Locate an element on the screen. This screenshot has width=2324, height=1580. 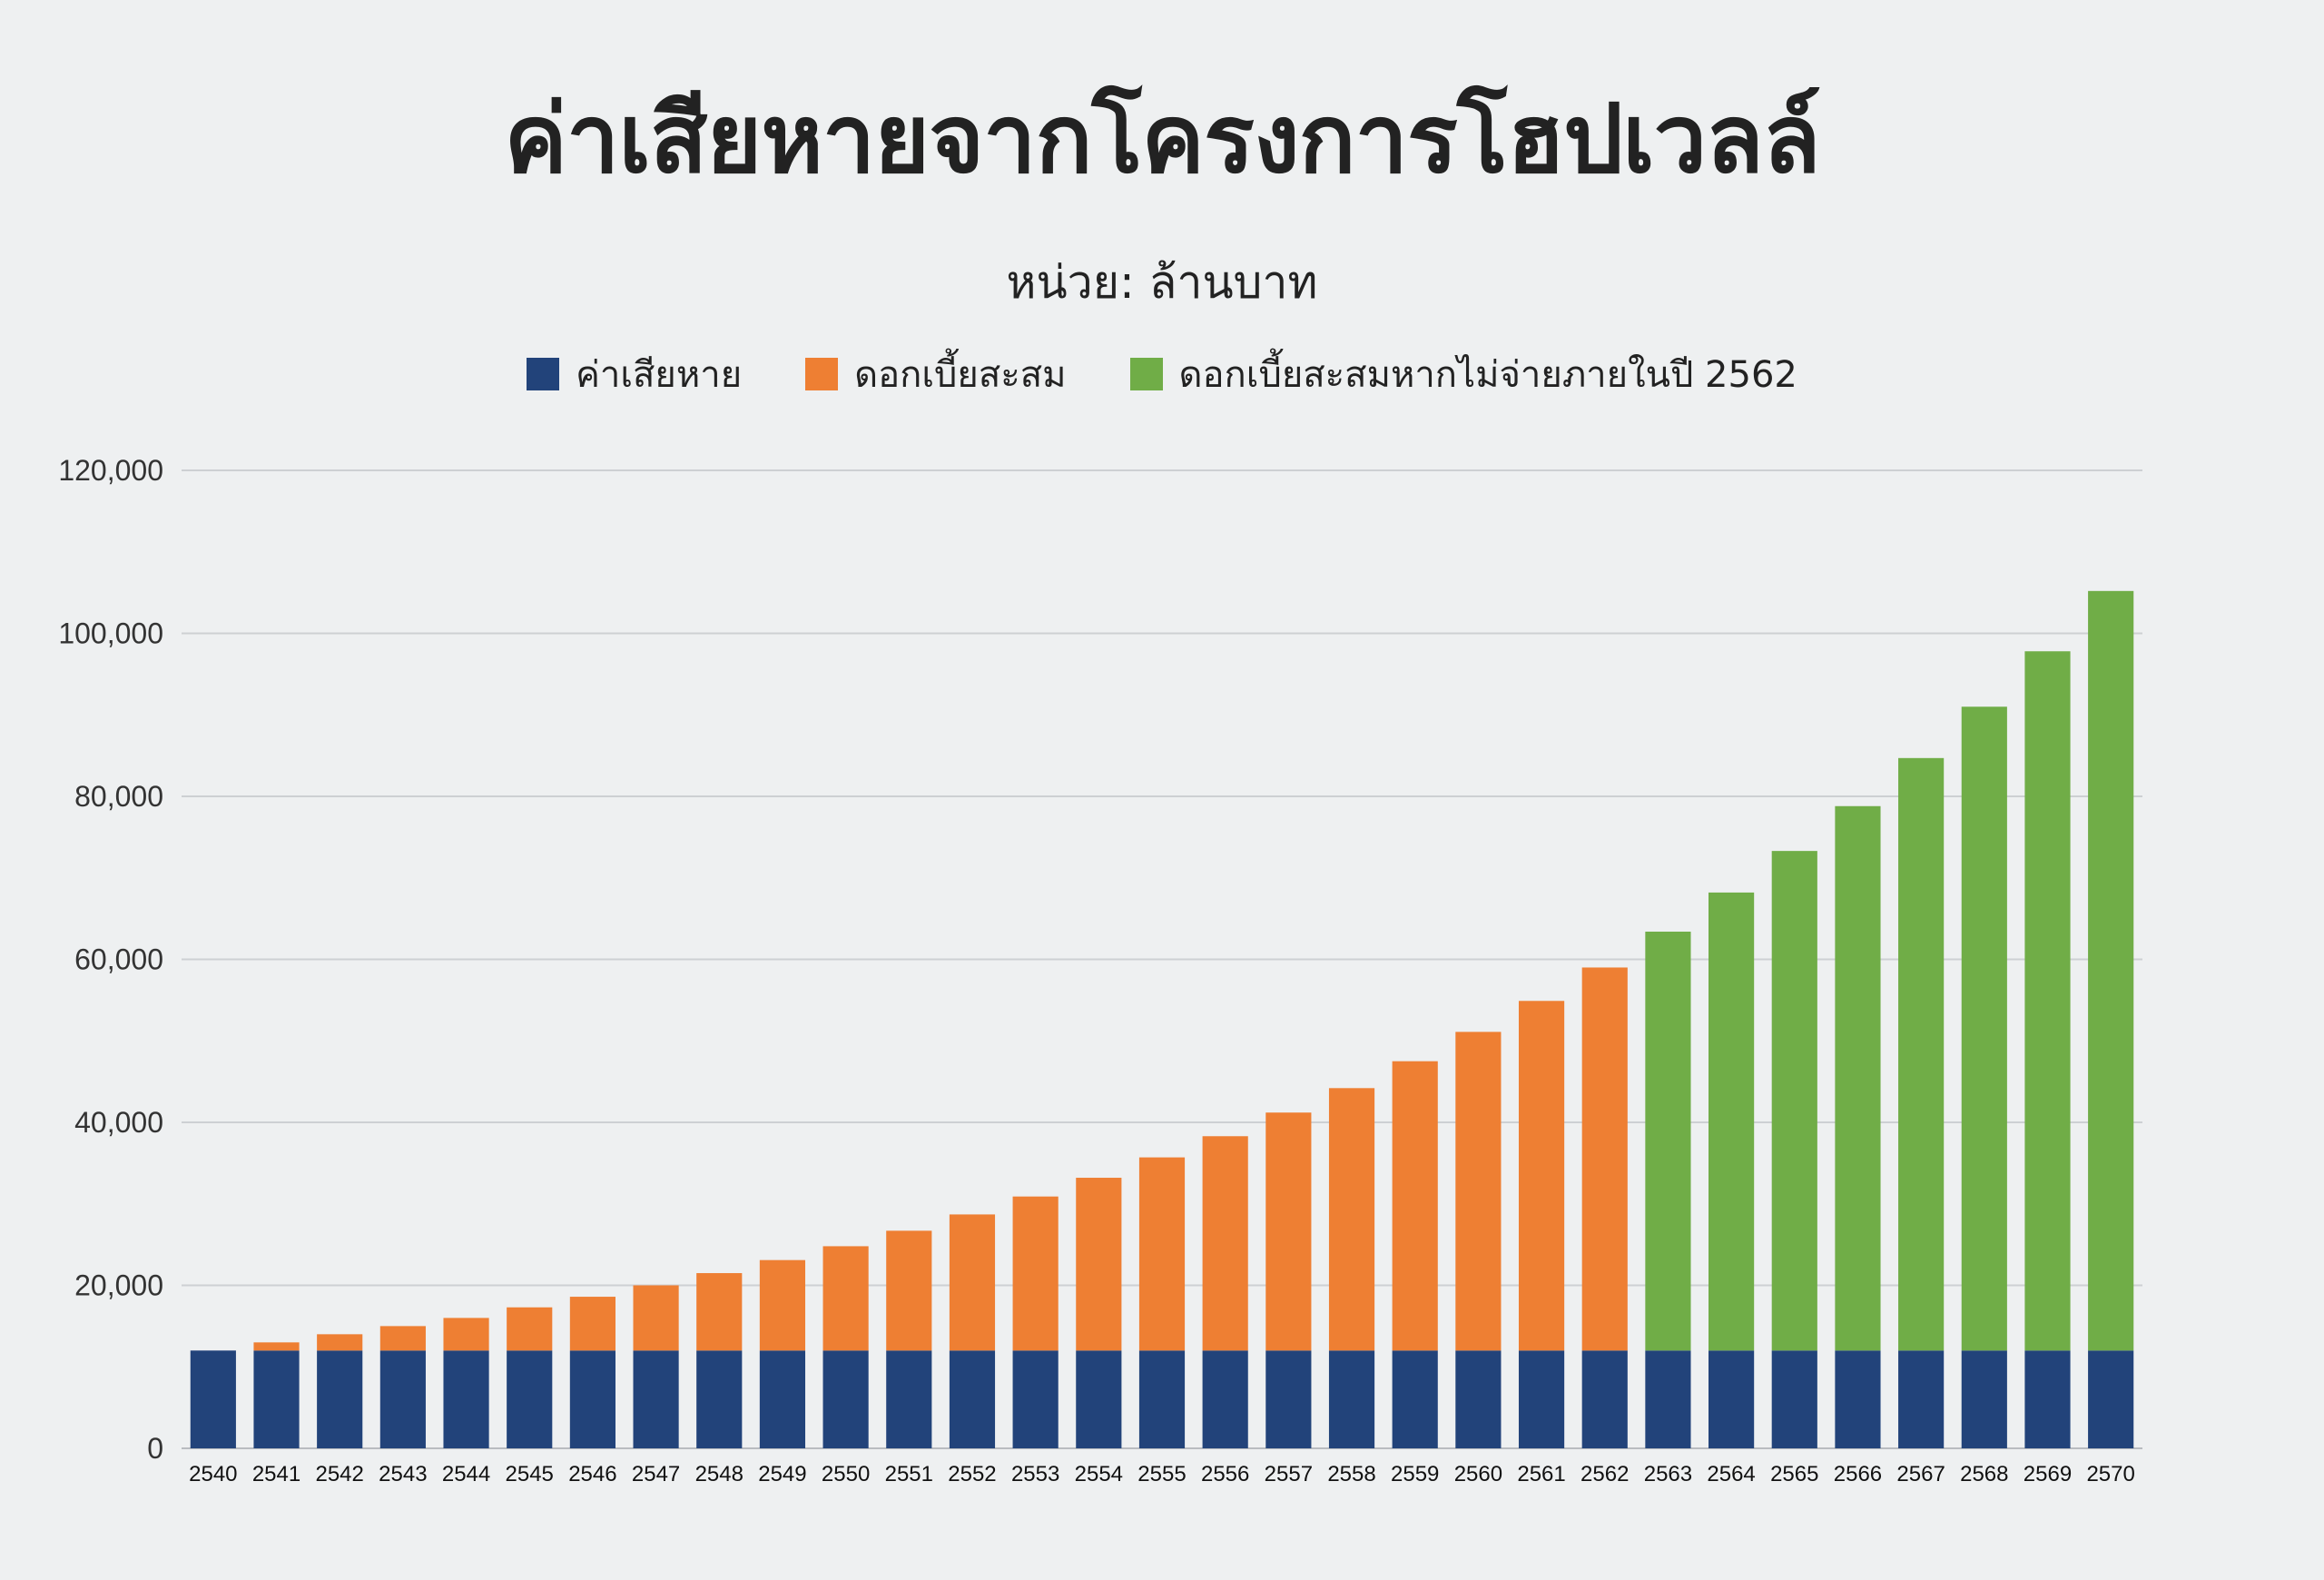
x-tick-label: 2544 is located at coordinates (466, 1474).